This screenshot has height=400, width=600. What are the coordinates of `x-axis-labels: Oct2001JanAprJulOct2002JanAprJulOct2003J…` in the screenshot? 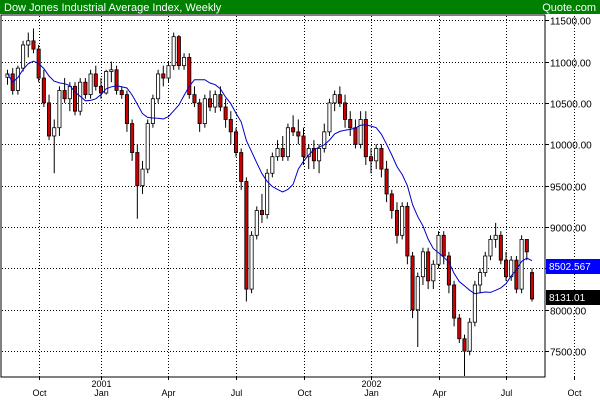 It's located at (307, 388).